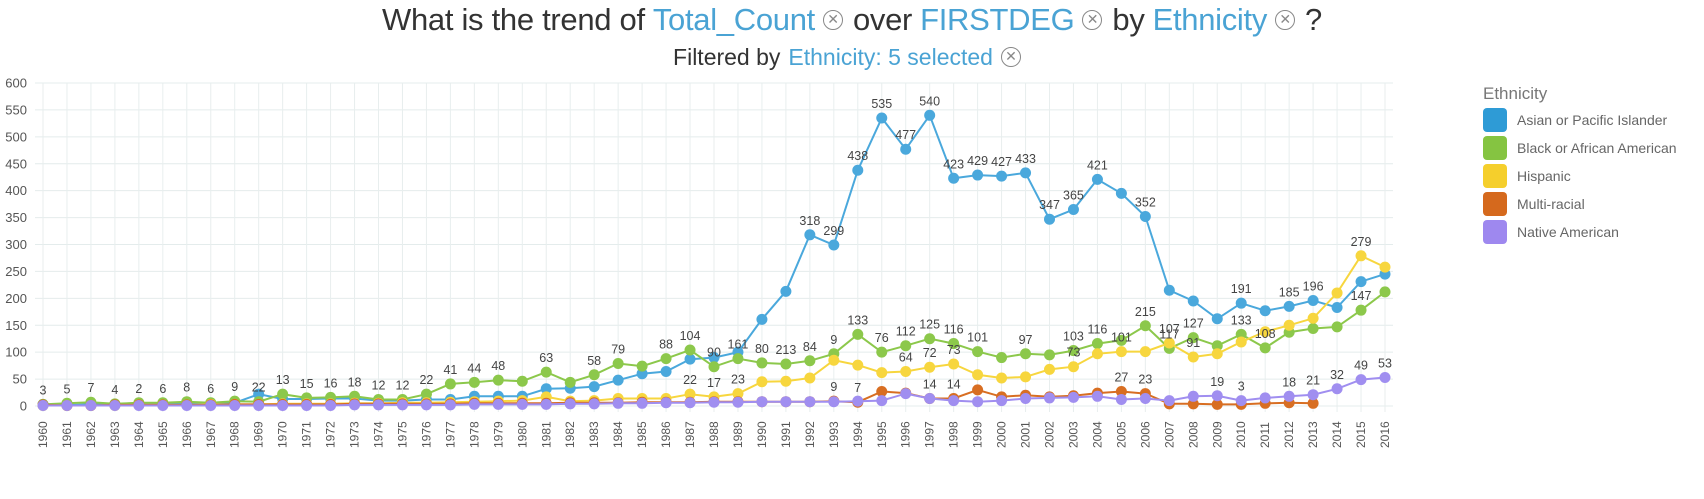  What do you see at coordinates (810, 434) in the screenshot?
I see `x-tick-label: 1992` at bounding box center [810, 434].